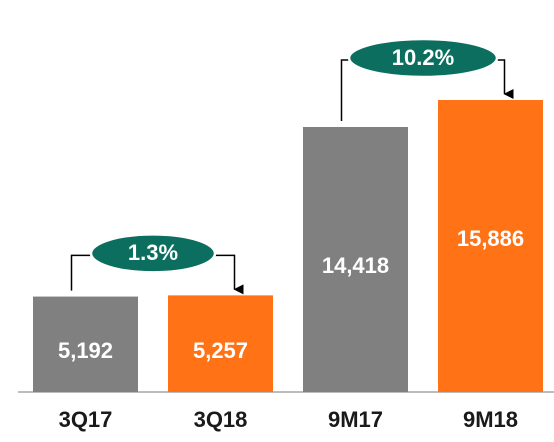 The width and height of the screenshot is (554, 442). Describe the element at coordinates (86, 419) in the screenshot. I see `x-tick-label: 3Q17` at that location.